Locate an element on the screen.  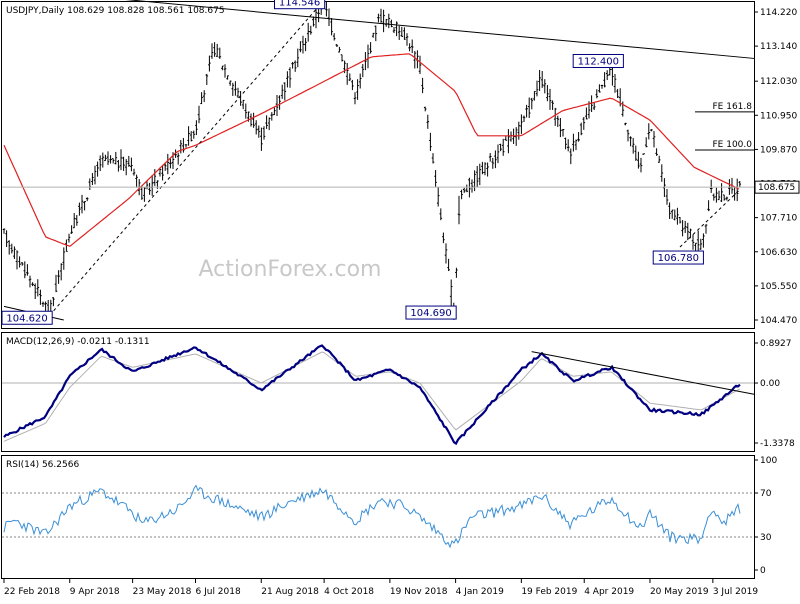
price-title-ohlc: 108.629 108.828 108.561 108.675 is located at coordinates (145, 11).